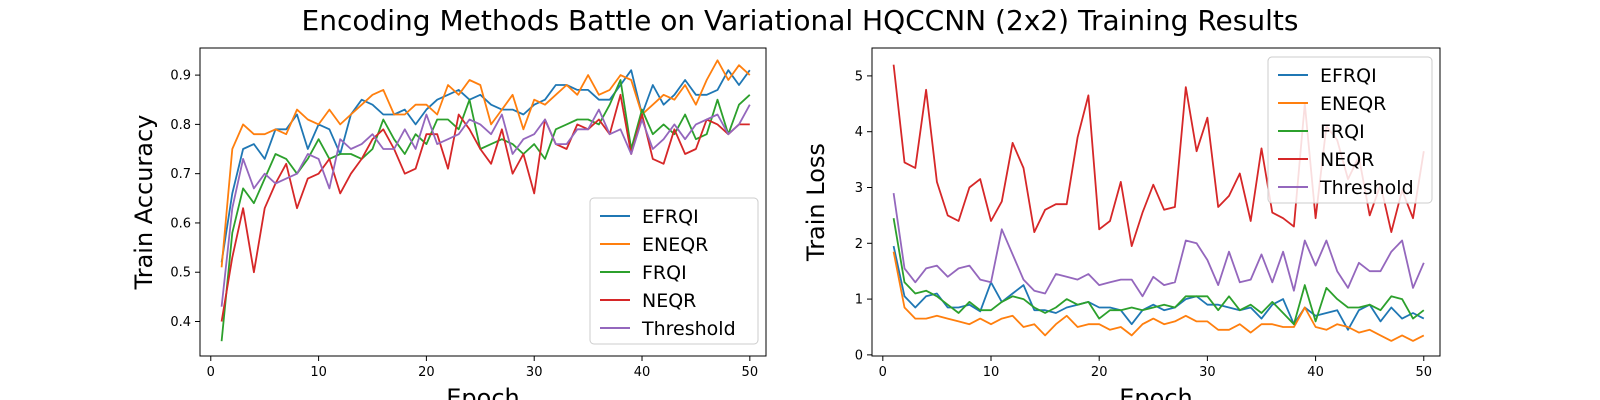  What do you see at coordinates (144, 203) in the screenshot?
I see `acc-y-axis-label: Train Accuracy` at bounding box center [144, 203].